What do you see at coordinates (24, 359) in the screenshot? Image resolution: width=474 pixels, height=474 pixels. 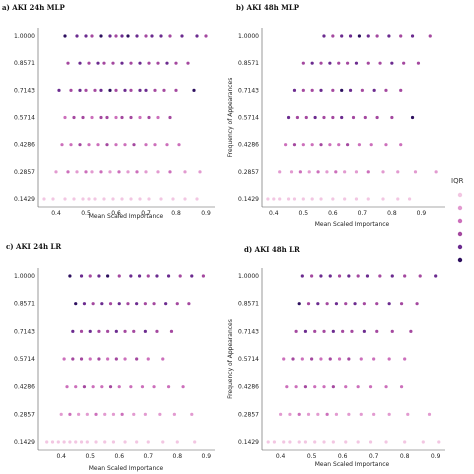 I see `y-tick-label: 0.5714` at bounding box center [24, 359].